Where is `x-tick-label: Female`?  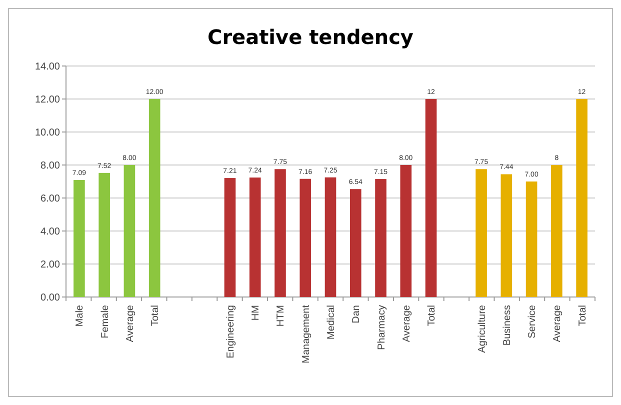 x-tick-label: Female is located at coordinates (105, 321).